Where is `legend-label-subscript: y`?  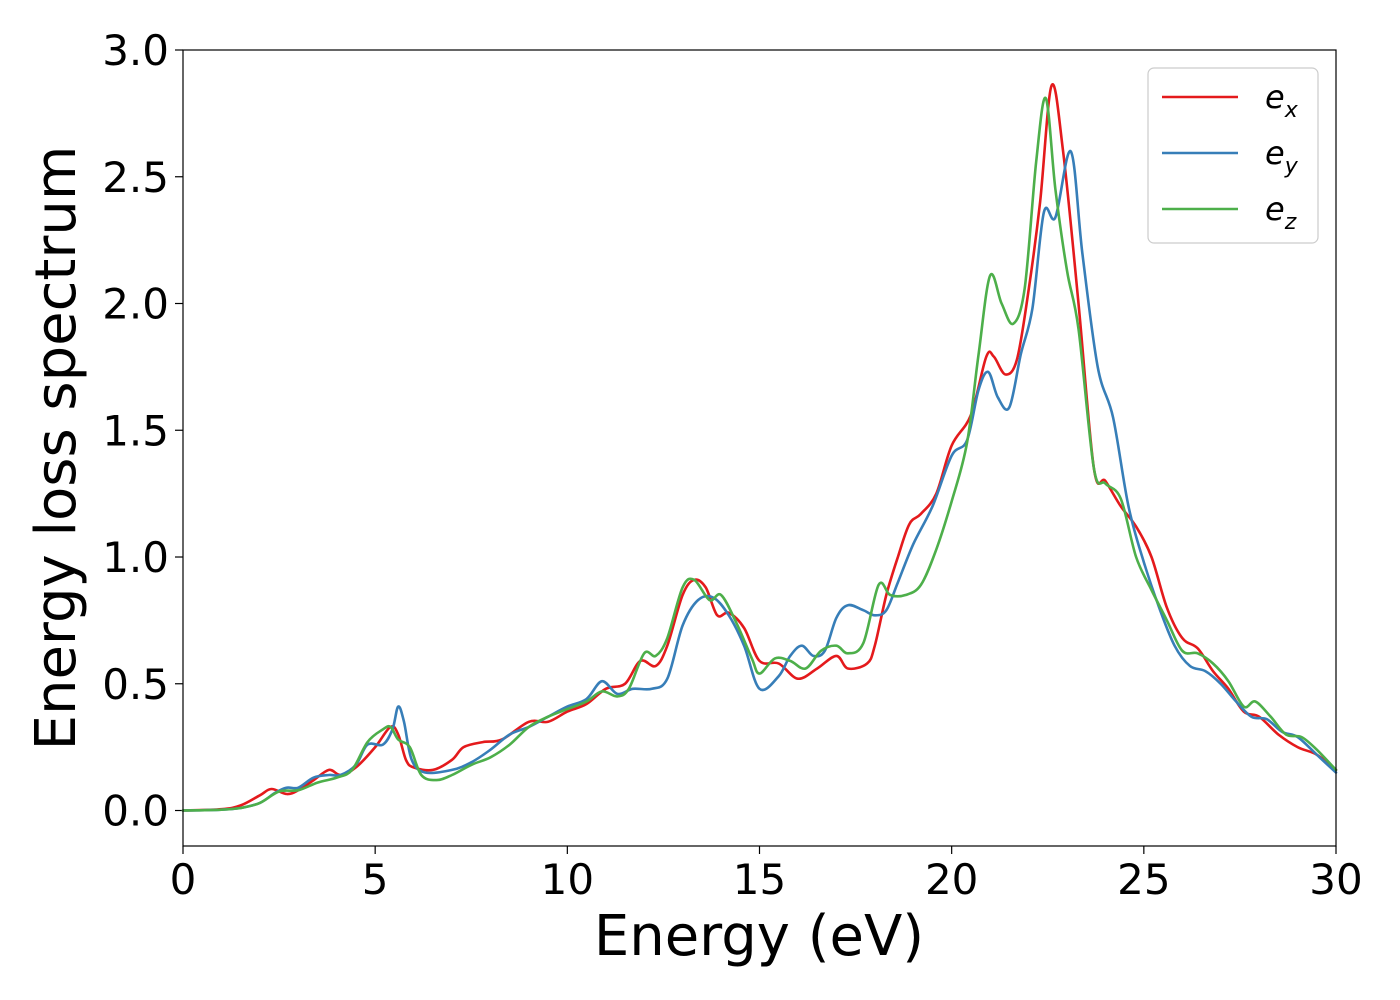 legend-label-subscript: y is located at coordinates (1291, 166).